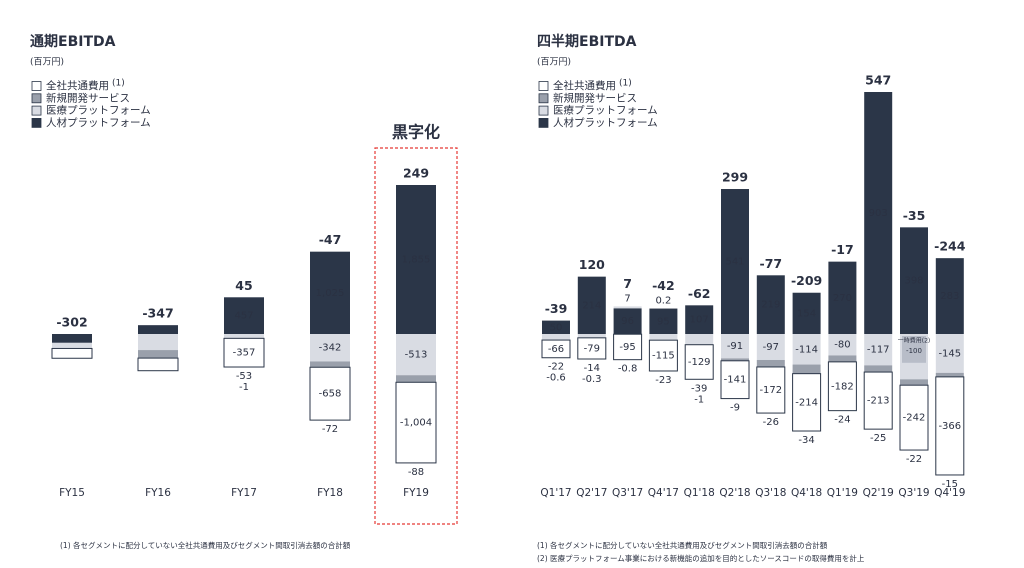 The height and width of the screenshot is (568, 1024). Describe the element at coordinates (734, 262) in the screenshot. I see `segment-label: 541` at that location.